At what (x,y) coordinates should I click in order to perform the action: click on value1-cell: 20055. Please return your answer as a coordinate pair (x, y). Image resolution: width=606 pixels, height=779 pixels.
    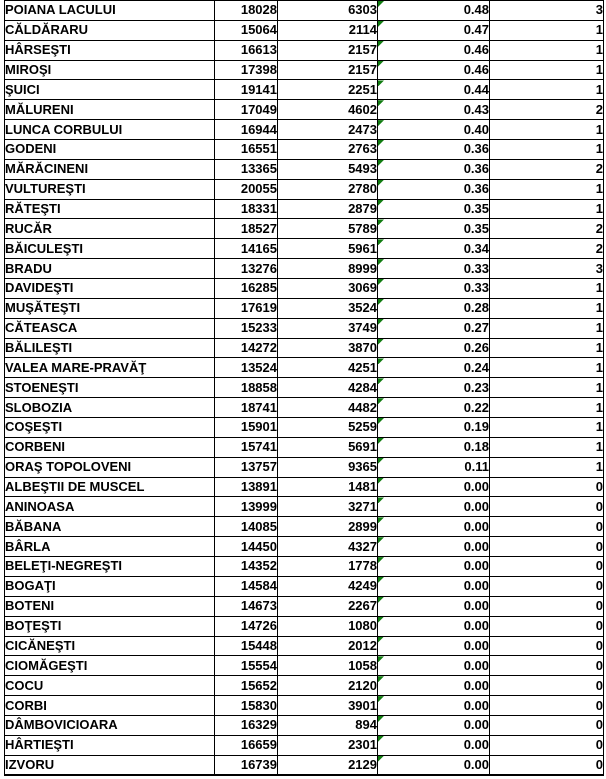
    Looking at the image, I should click on (246, 189).